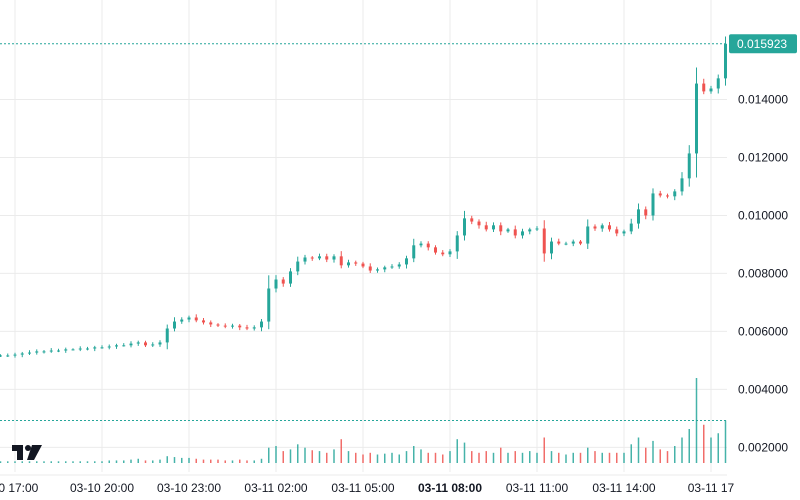  Describe the element at coordinates (711, 488) in the screenshot. I see `time-tick-label: 03-11 17` at that location.